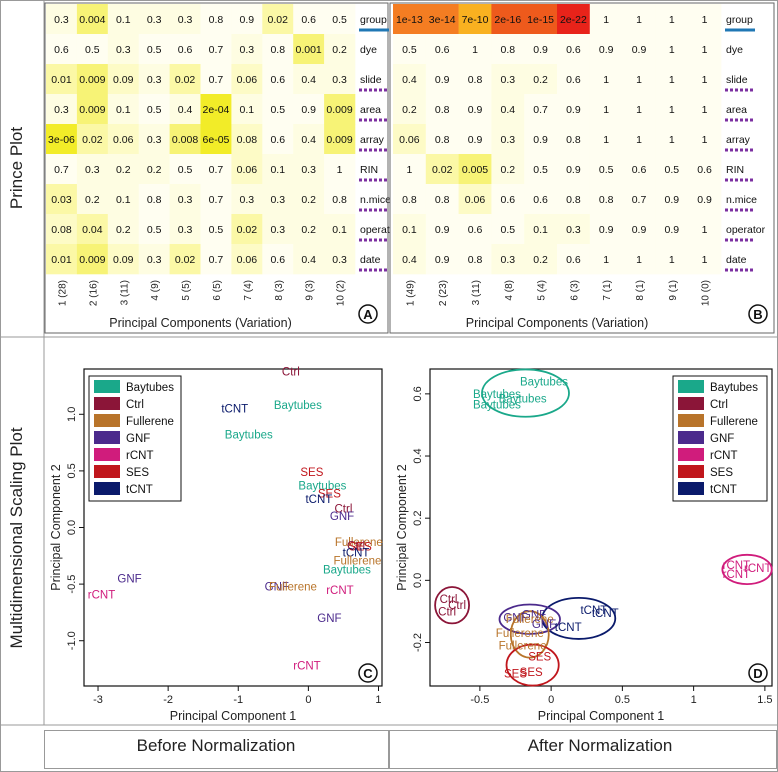 Image resolution: width=778 pixels, height=772 pixels. What do you see at coordinates (16, 168) in the screenshot?
I see `row-label-prince: Prince Plot` at bounding box center [16, 168].